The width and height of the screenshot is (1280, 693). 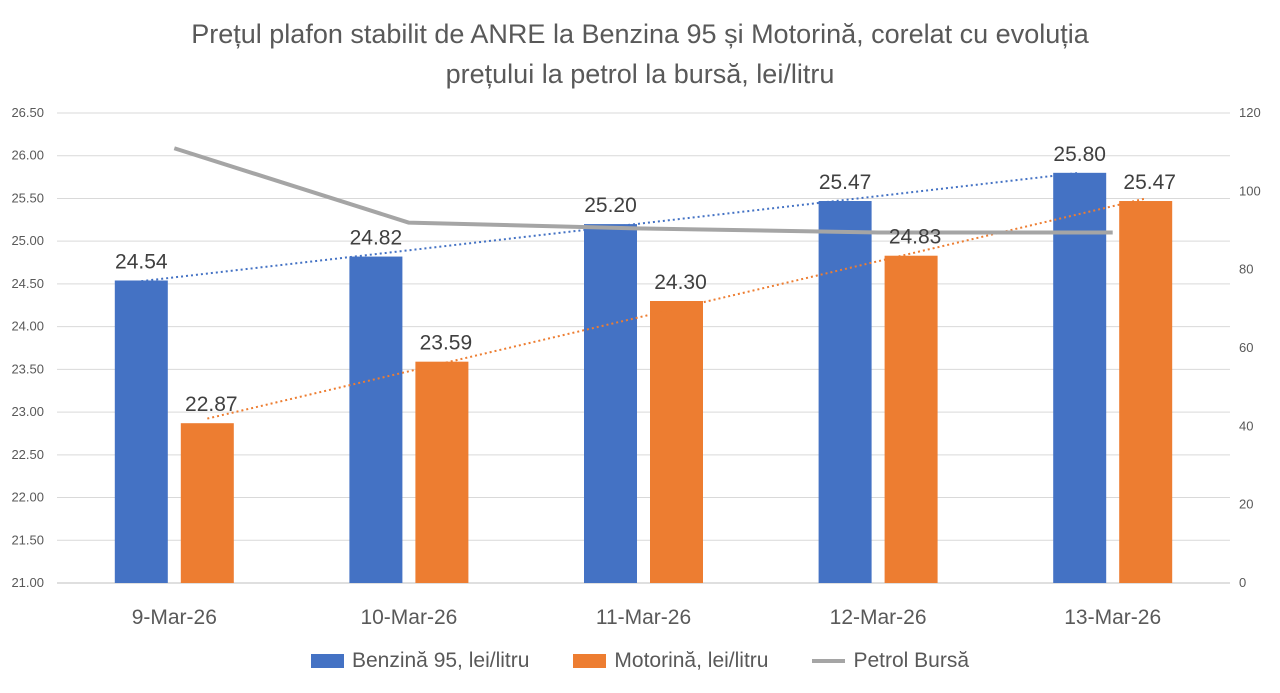 What do you see at coordinates (915, 237) in the screenshot?
I see `data-label-motorina: 24.83` at bounding box center [915, 237].